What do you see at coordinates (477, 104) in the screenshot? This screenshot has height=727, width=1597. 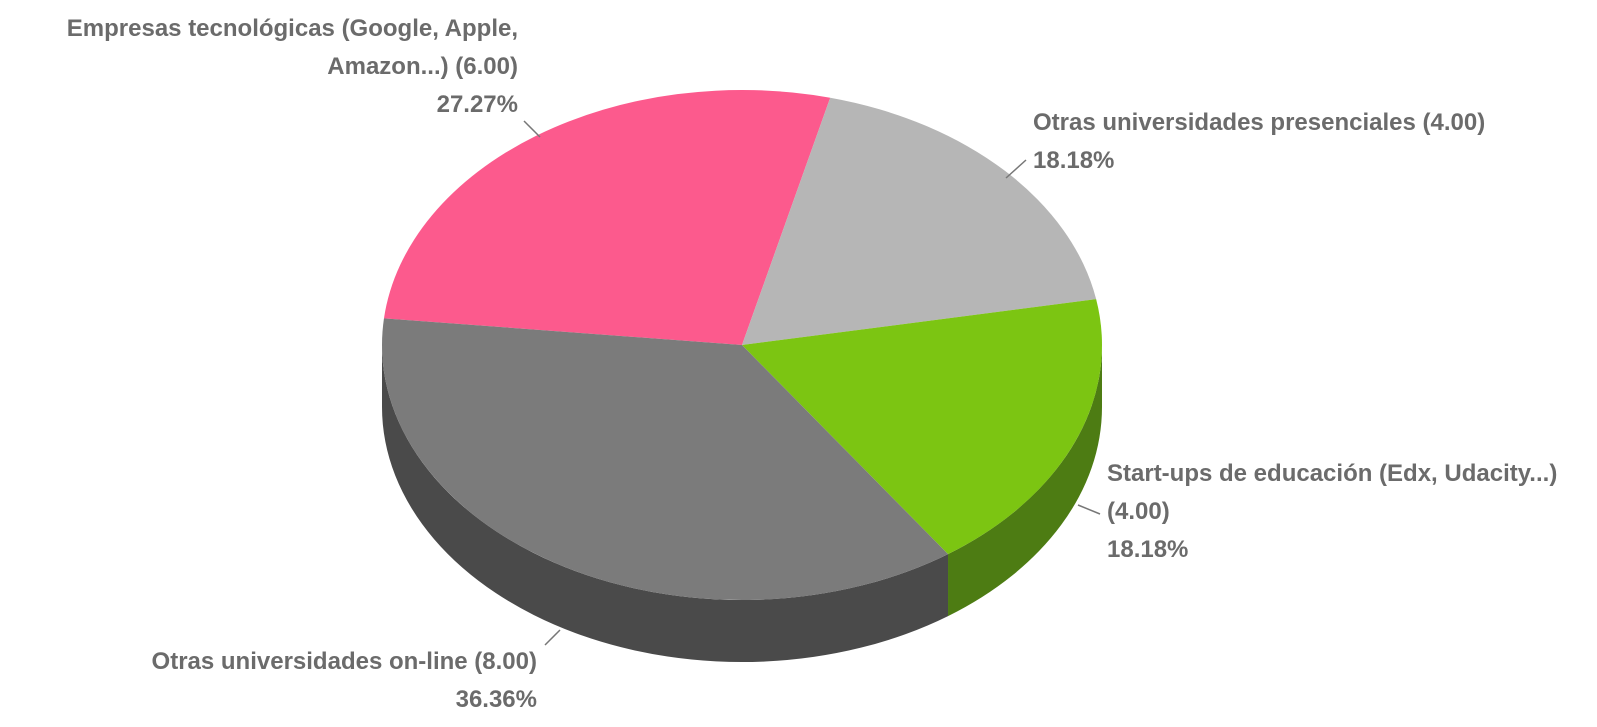 I see `percent-label: 27.27%` at bounding box center [477, 104].